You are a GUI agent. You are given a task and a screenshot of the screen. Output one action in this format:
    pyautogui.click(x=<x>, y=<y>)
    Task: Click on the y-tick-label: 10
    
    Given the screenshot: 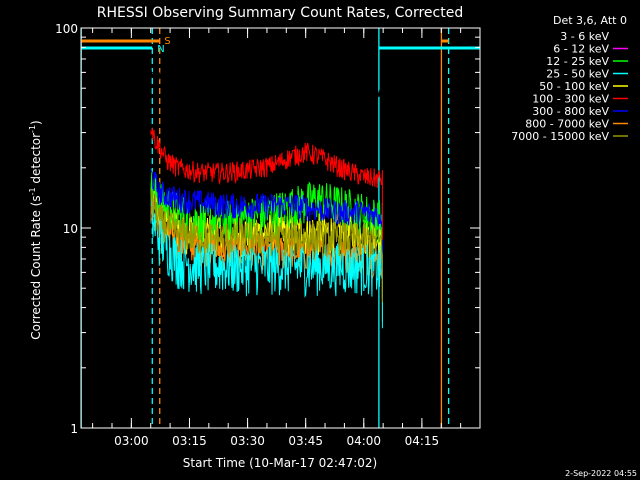 What is the action you would take?
    pyautogui.click(x=70, y=229)
    